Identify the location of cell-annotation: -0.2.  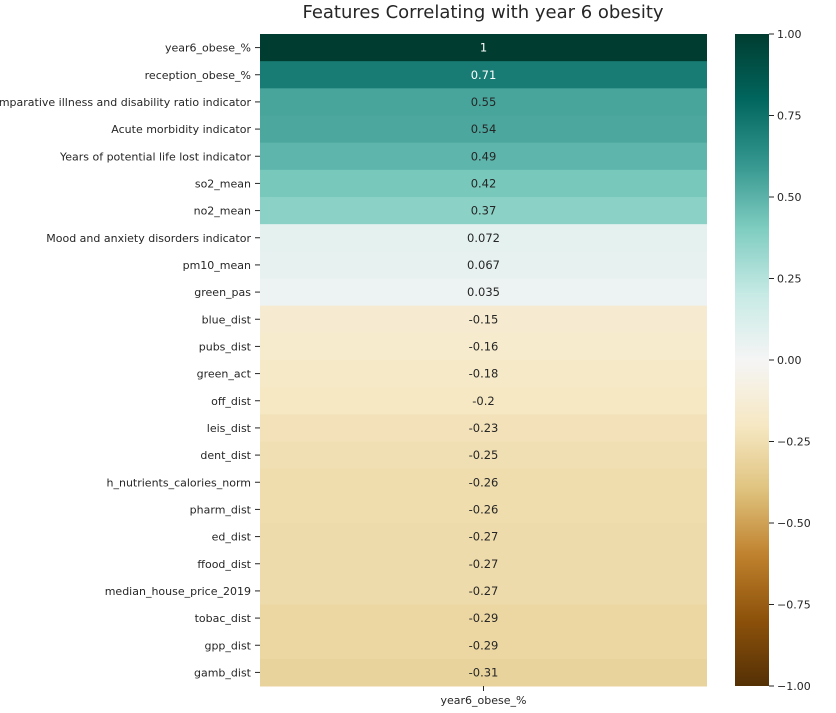
(483, 401).